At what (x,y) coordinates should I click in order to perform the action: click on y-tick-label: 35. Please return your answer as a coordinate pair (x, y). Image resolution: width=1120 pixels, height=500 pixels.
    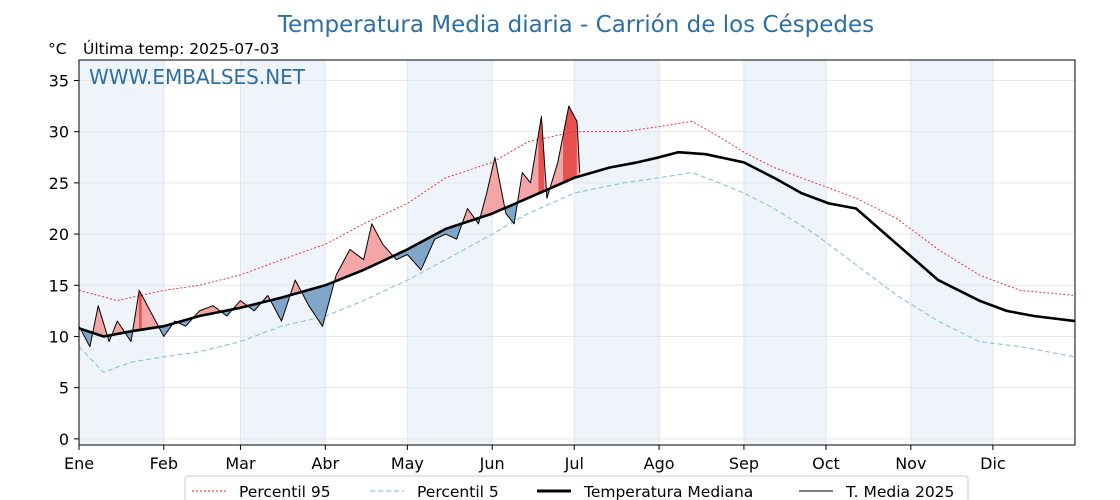
    Looking at the image, I should click on (59, 80).